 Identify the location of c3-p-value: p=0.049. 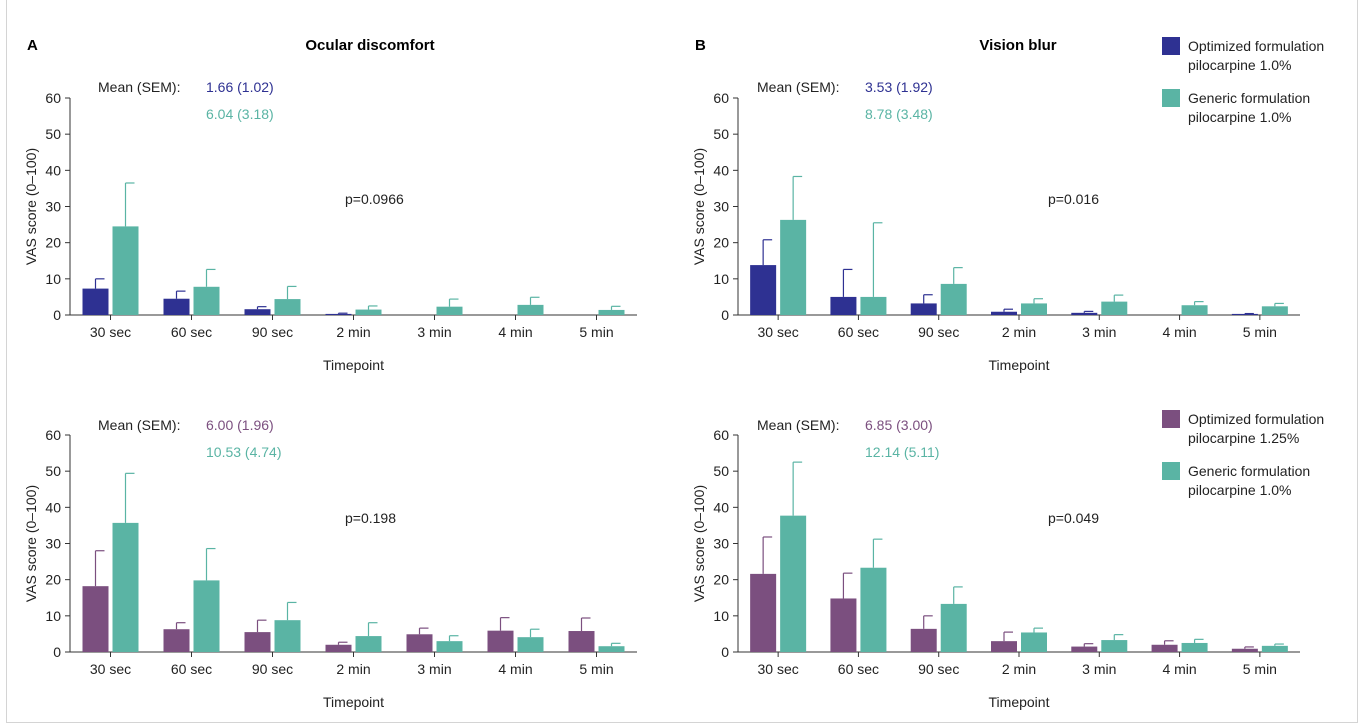
(1073, 518).